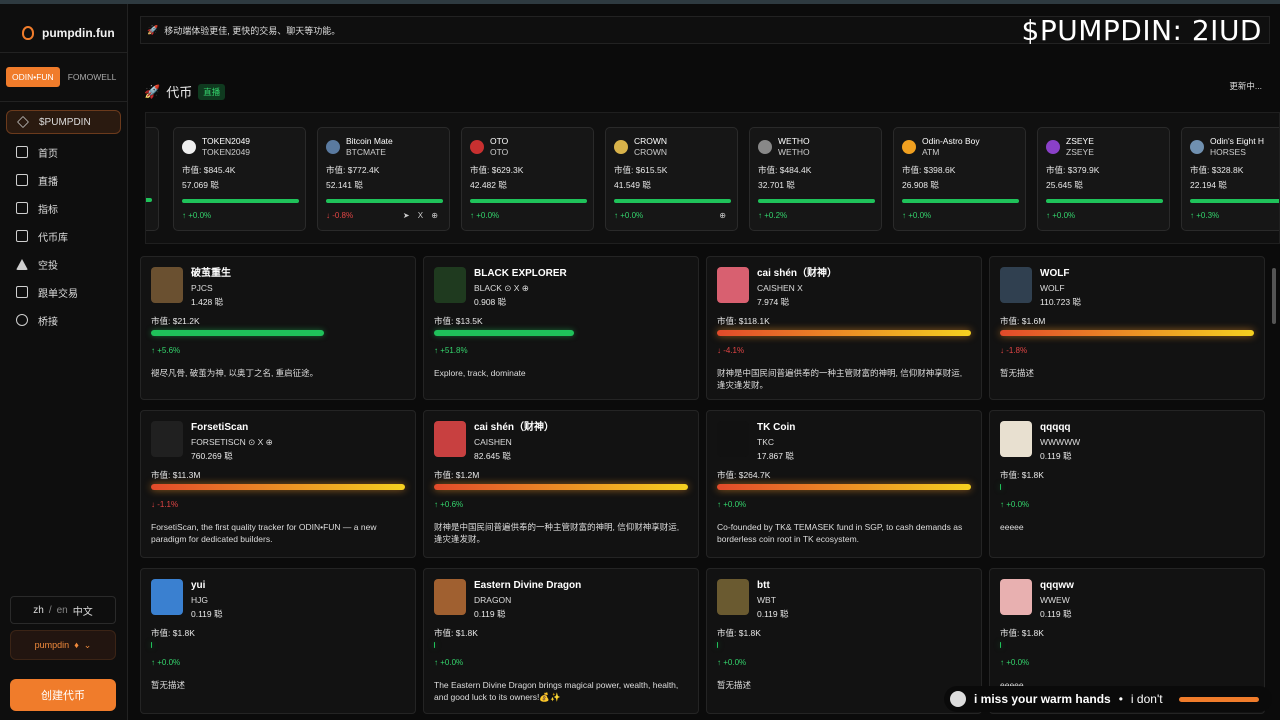  What do you see at coordinates (773, 215) in the screenshot?
I see `price-change: ↑ +0.2%` at bounding box center [773, 215].